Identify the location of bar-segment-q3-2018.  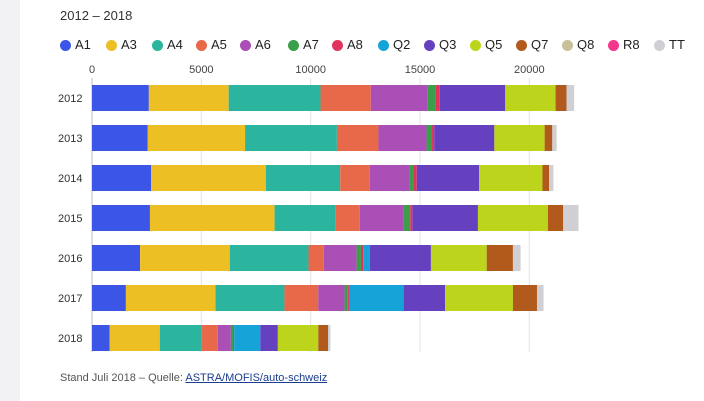
(269, 338).